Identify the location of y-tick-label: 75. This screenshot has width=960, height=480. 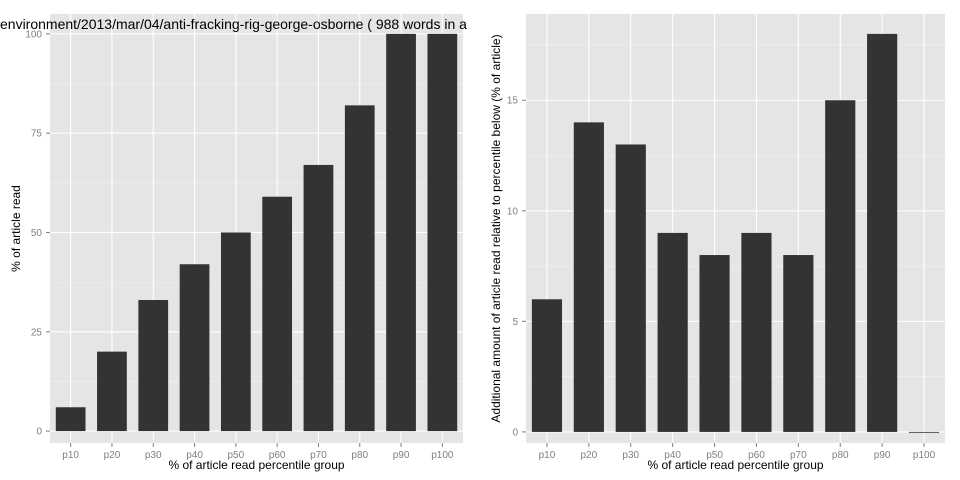
(37, 134).